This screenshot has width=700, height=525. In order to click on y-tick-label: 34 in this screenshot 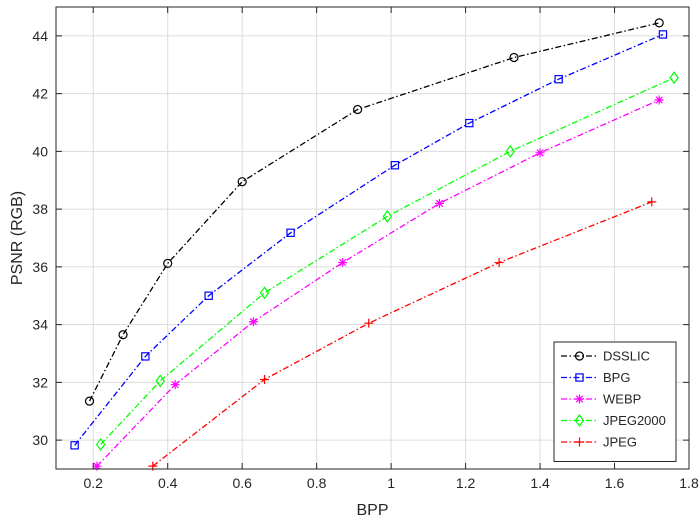, I will do `click(40, 325)`.